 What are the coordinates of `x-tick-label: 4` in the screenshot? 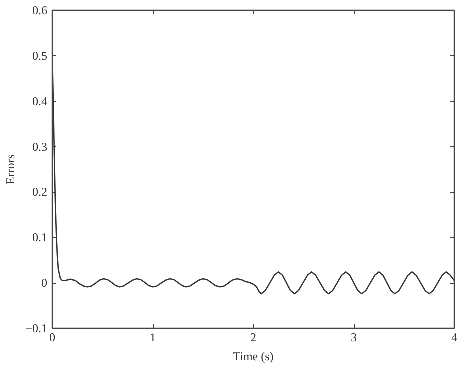 It's located at (455, 337).